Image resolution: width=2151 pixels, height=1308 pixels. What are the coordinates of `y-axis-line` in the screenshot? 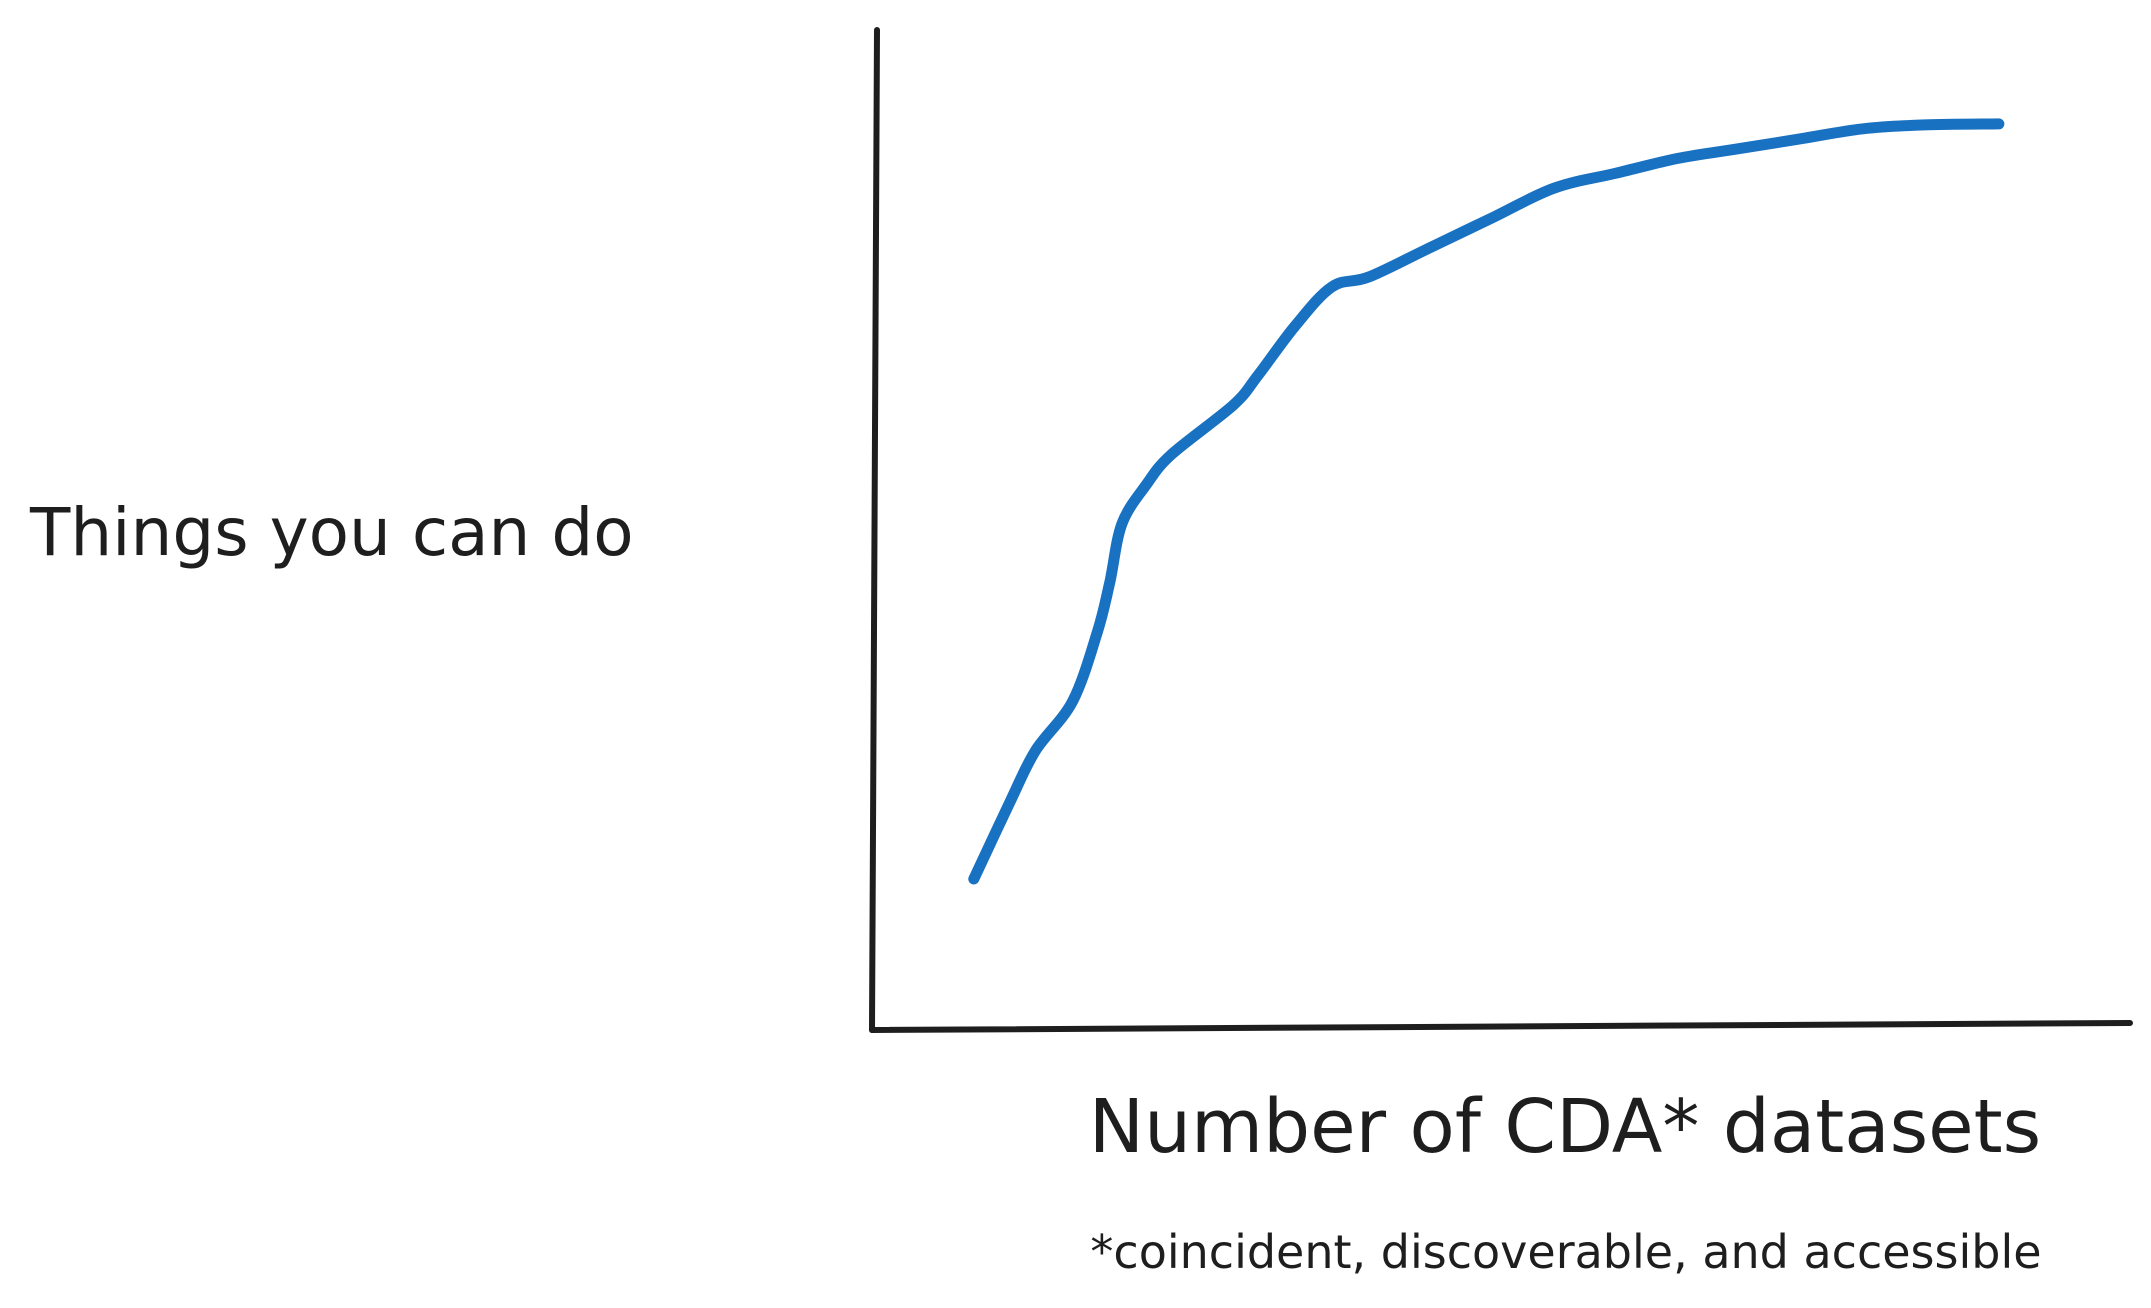 It's located at (874, 530).